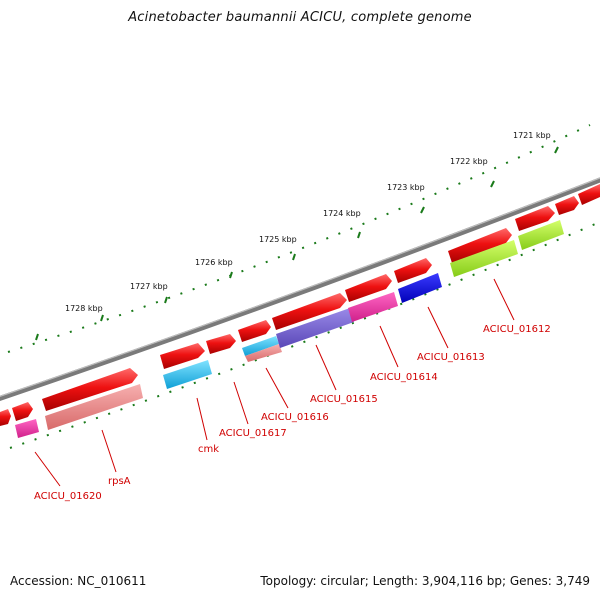 The height and width of the screenshot is (600, 600). Describe the element at coordinates (517, 329) in the screenshot. I see `gene-label-acicu-01612: ACICU_01612` at that location.